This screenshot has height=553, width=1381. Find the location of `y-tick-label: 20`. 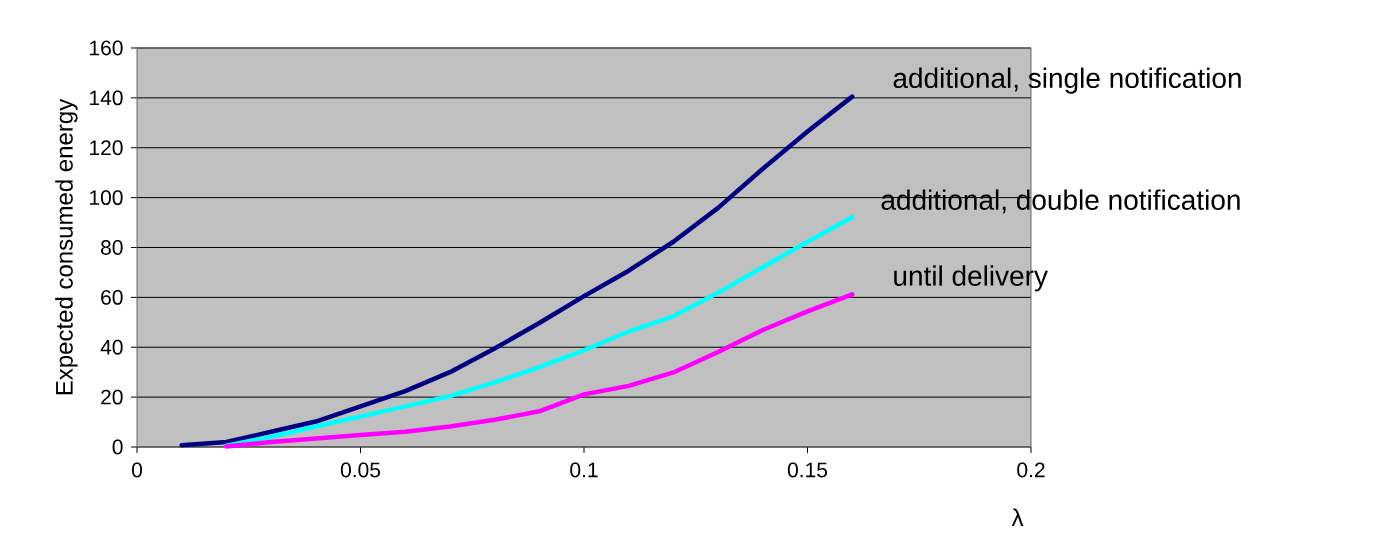

y-tick-label: 20 is located at coordinates (112, 397).